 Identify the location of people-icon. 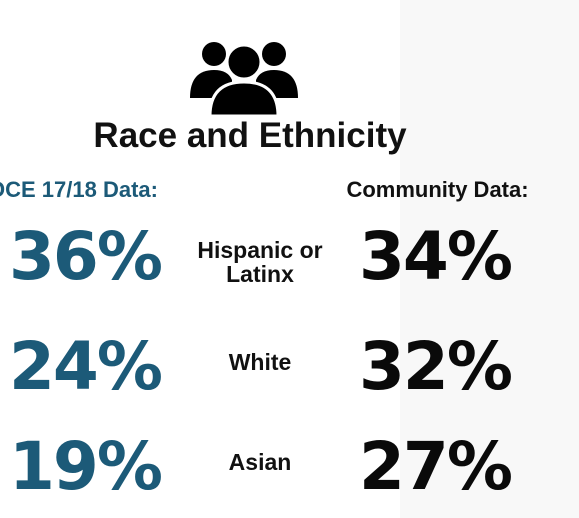
(244, 79).